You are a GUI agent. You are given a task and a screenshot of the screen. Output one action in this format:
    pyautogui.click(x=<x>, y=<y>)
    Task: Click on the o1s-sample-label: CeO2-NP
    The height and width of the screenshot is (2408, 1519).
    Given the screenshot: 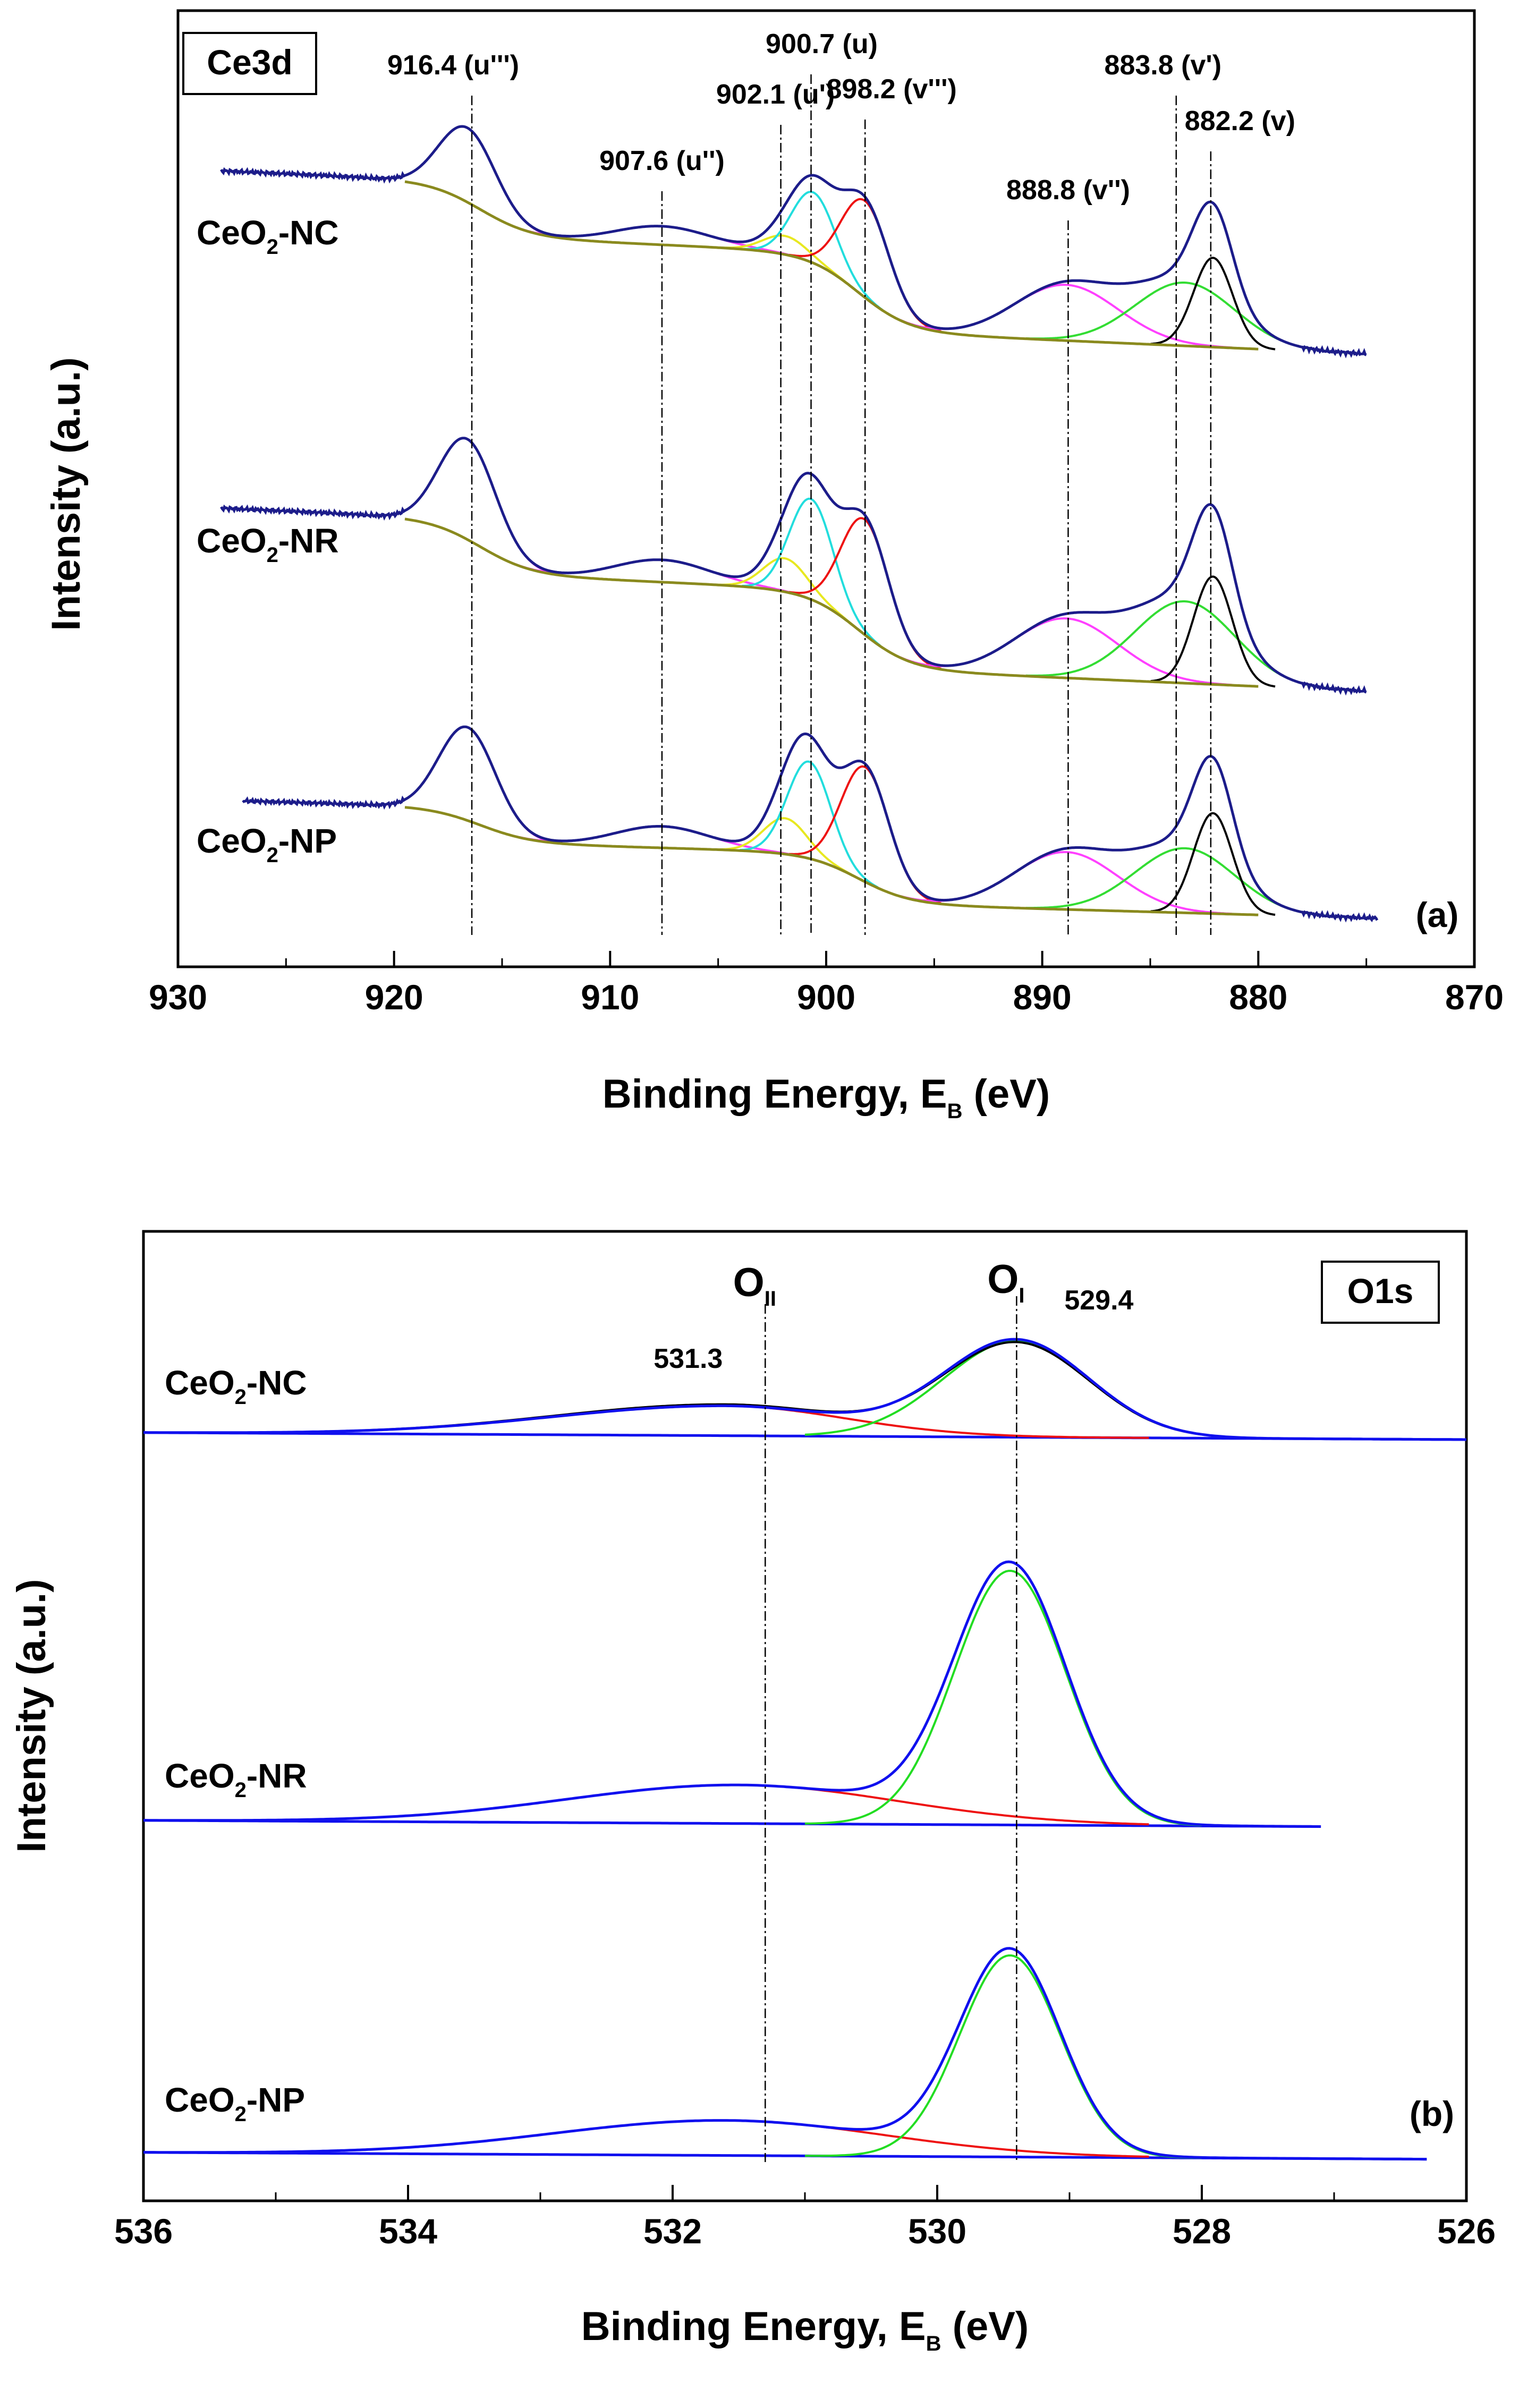 What is the action you would take?
    pyautogui.click(x=235, y=2103)
    